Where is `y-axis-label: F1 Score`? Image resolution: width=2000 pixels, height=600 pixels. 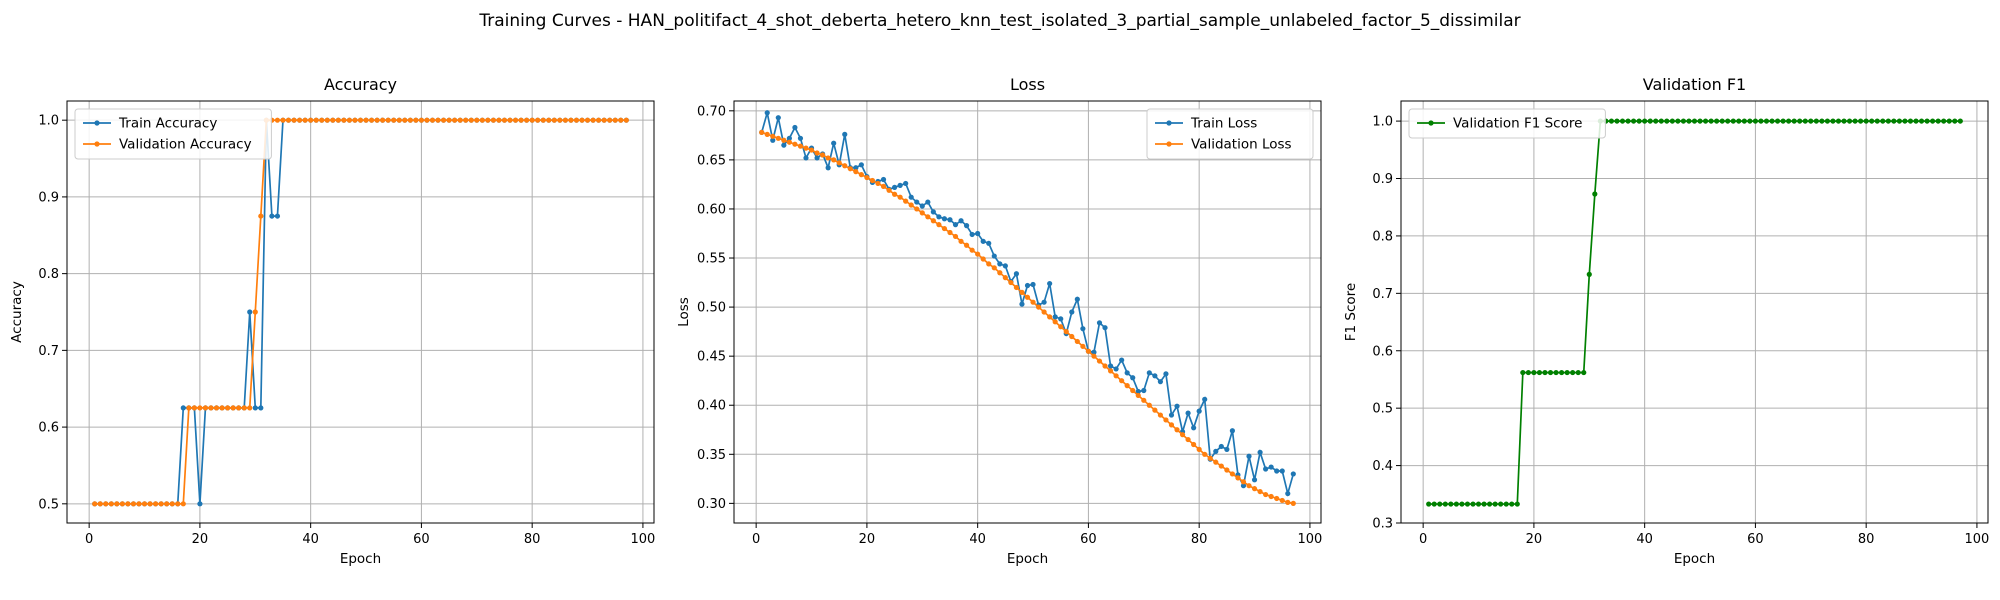 y-axis-label: F1 Score is located at coordinates (1351, 312).